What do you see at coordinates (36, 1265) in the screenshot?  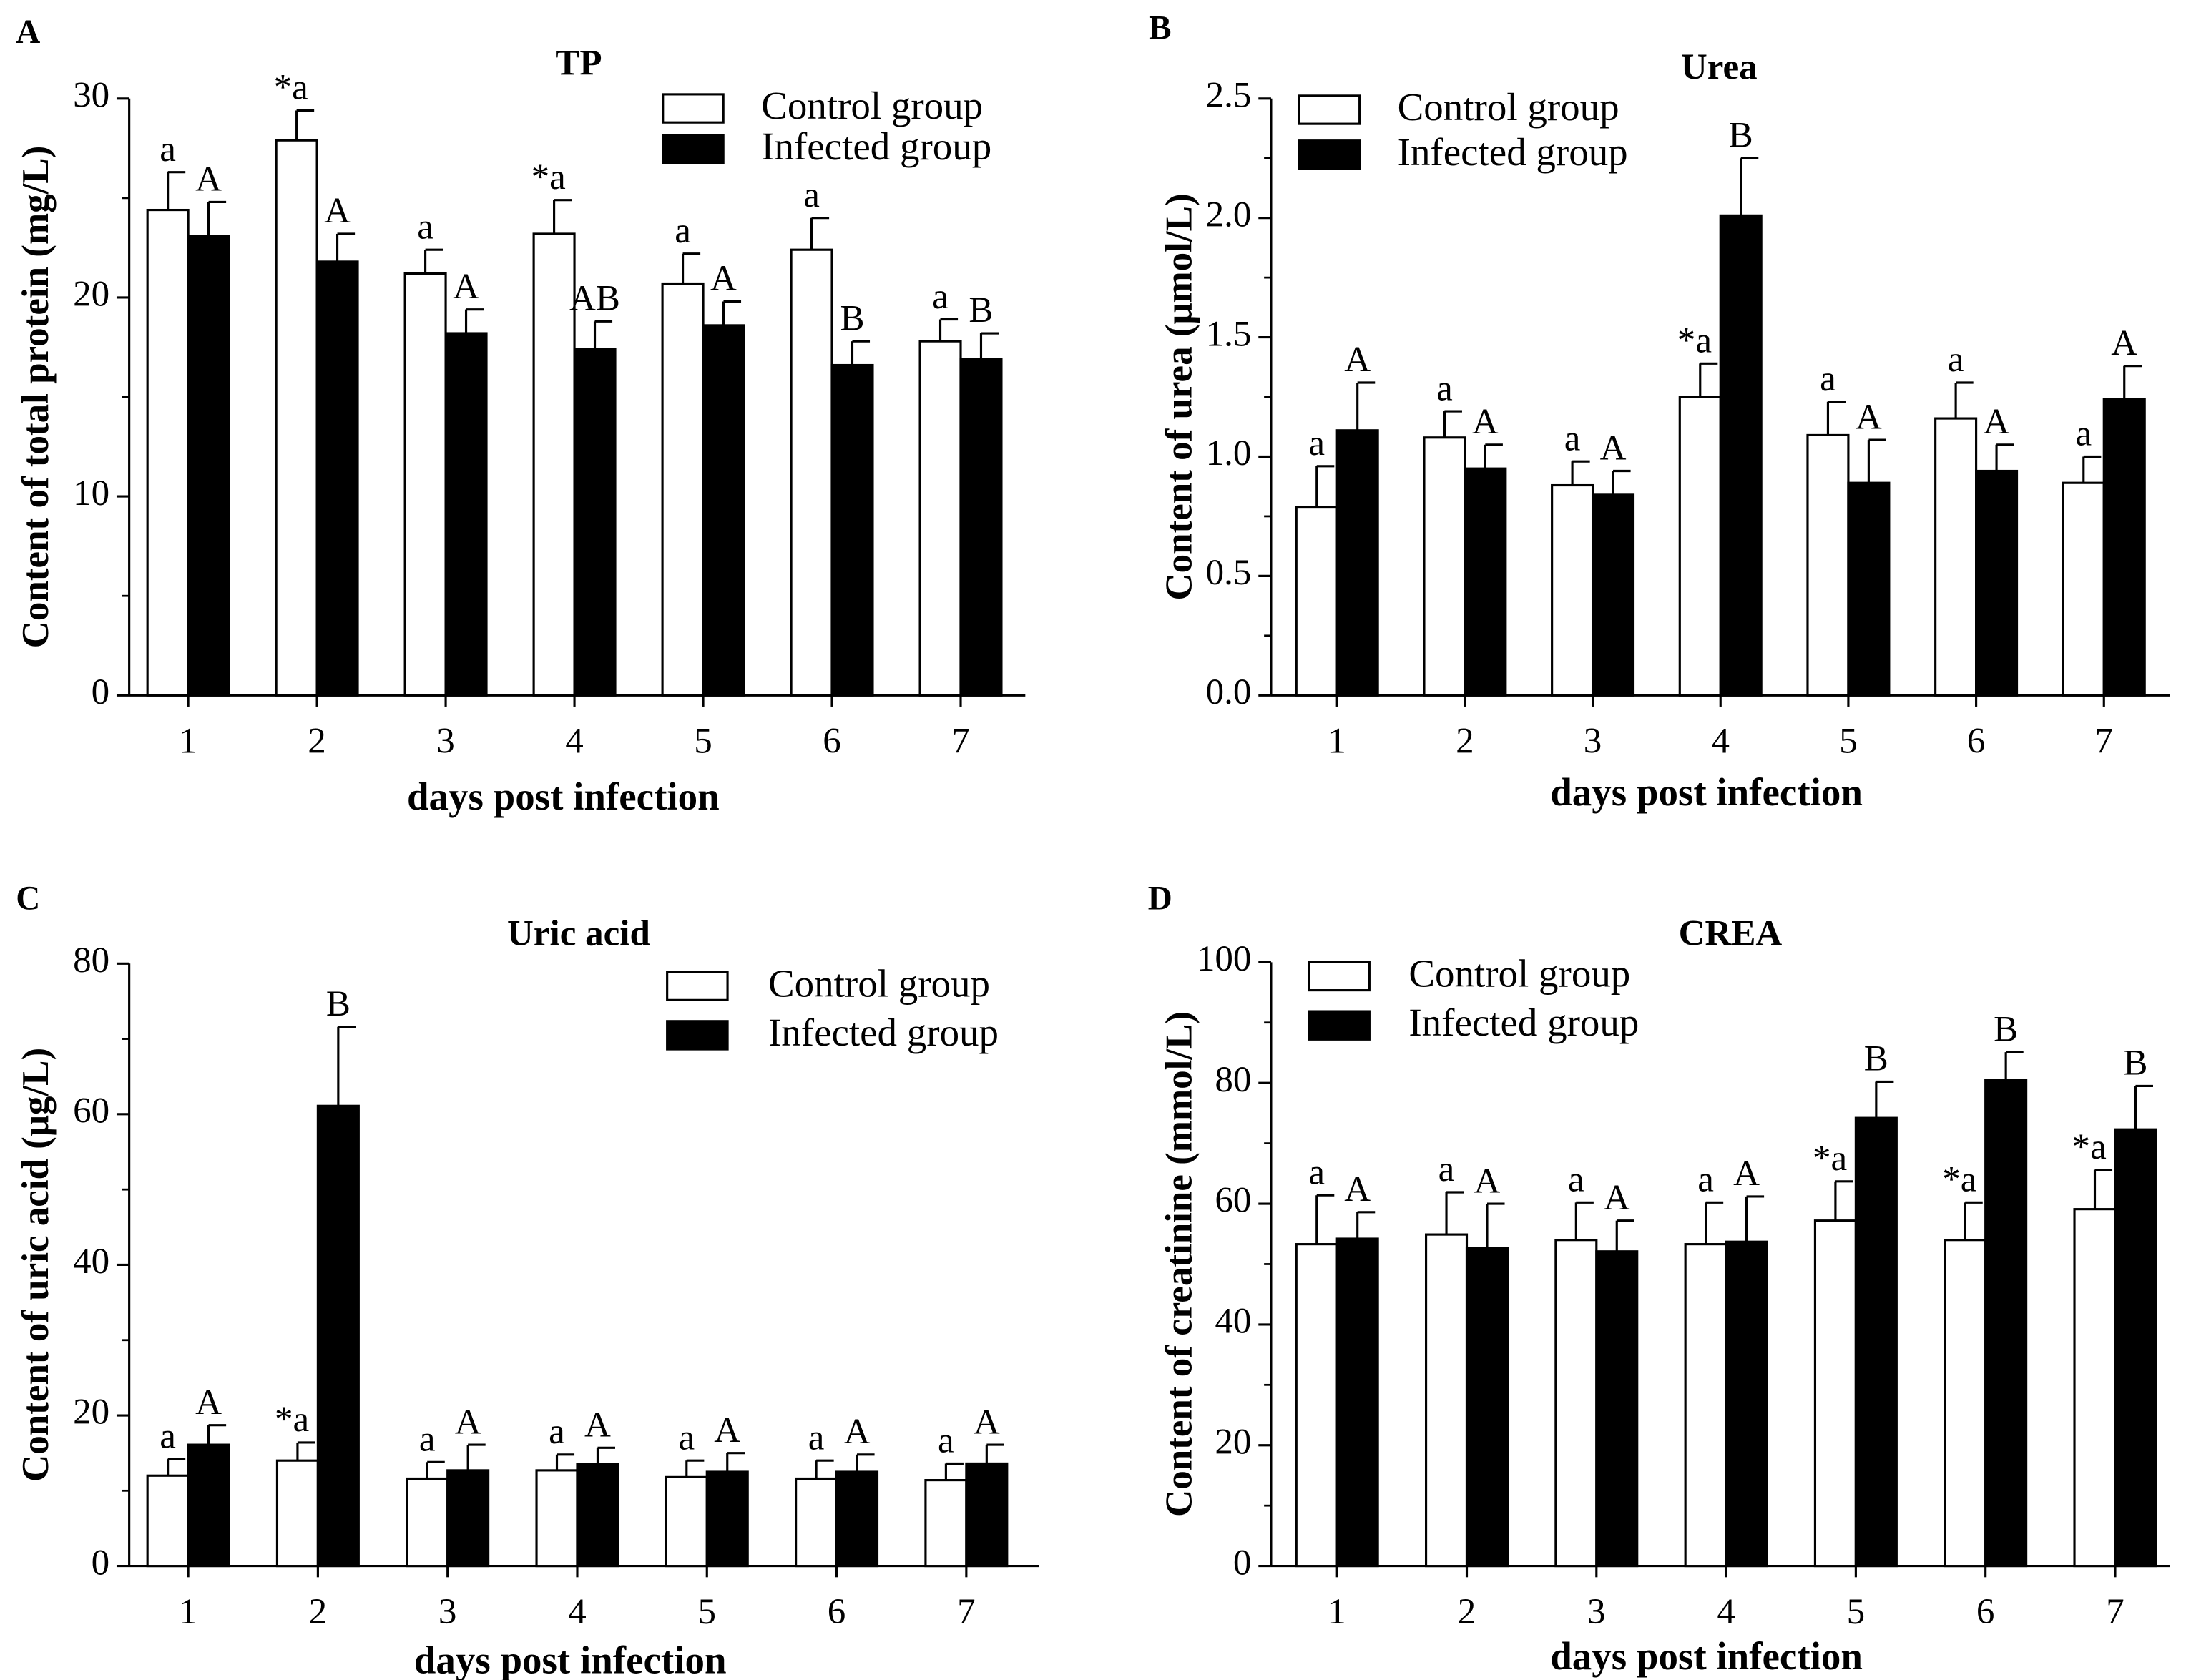 I see `y-axis-label: Content of uric acid (μg/L)` at bounding box center [36, 1265].